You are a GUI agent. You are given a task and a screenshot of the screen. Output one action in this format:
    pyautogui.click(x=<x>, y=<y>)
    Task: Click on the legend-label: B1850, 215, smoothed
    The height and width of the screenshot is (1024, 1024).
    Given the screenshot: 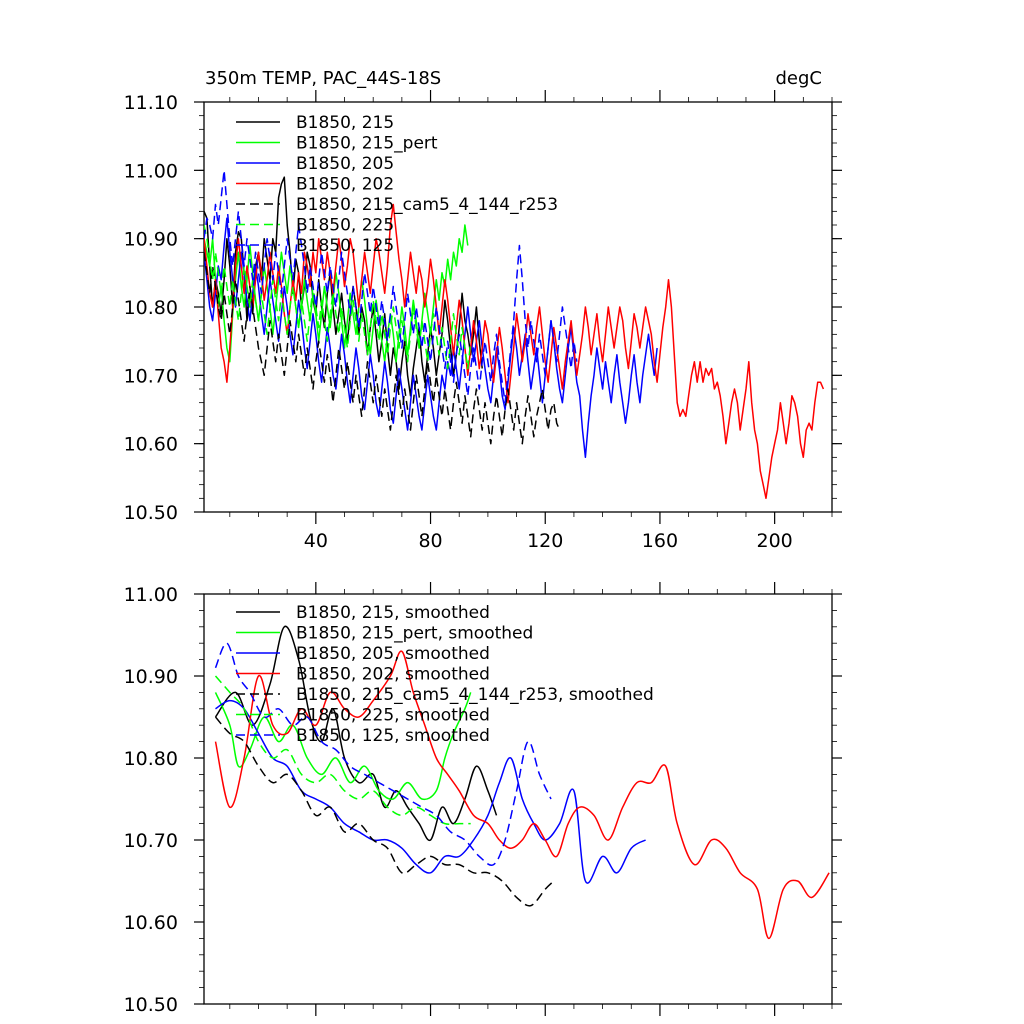 What is the action you would take?
    pyautogui.click(x=393, y=613)
    